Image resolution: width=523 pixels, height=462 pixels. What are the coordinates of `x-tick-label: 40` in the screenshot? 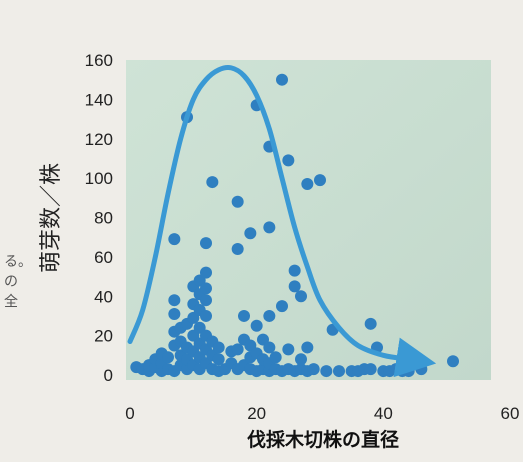 It's located at (383, 413).